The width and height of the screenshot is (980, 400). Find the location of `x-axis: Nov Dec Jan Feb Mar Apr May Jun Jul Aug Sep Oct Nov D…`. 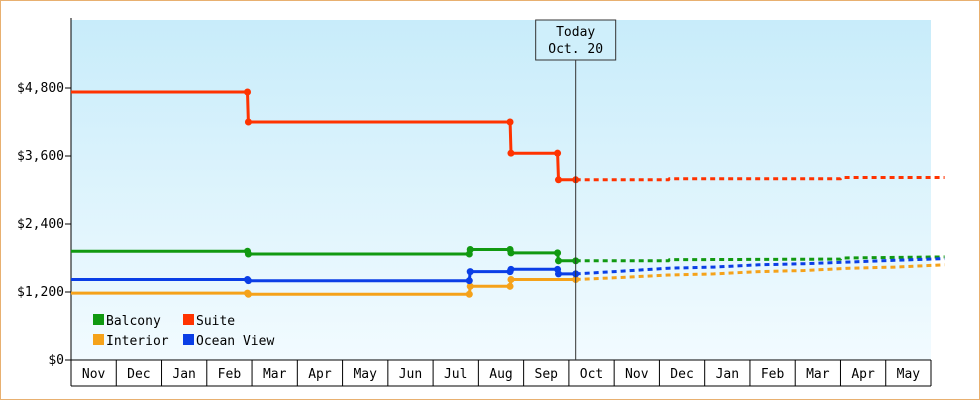

x-axis: Nov Dec Jan Feb Mar Apr May Jun Jul Aug Sep Oct Nov D… is located at coordinates (501, 373).